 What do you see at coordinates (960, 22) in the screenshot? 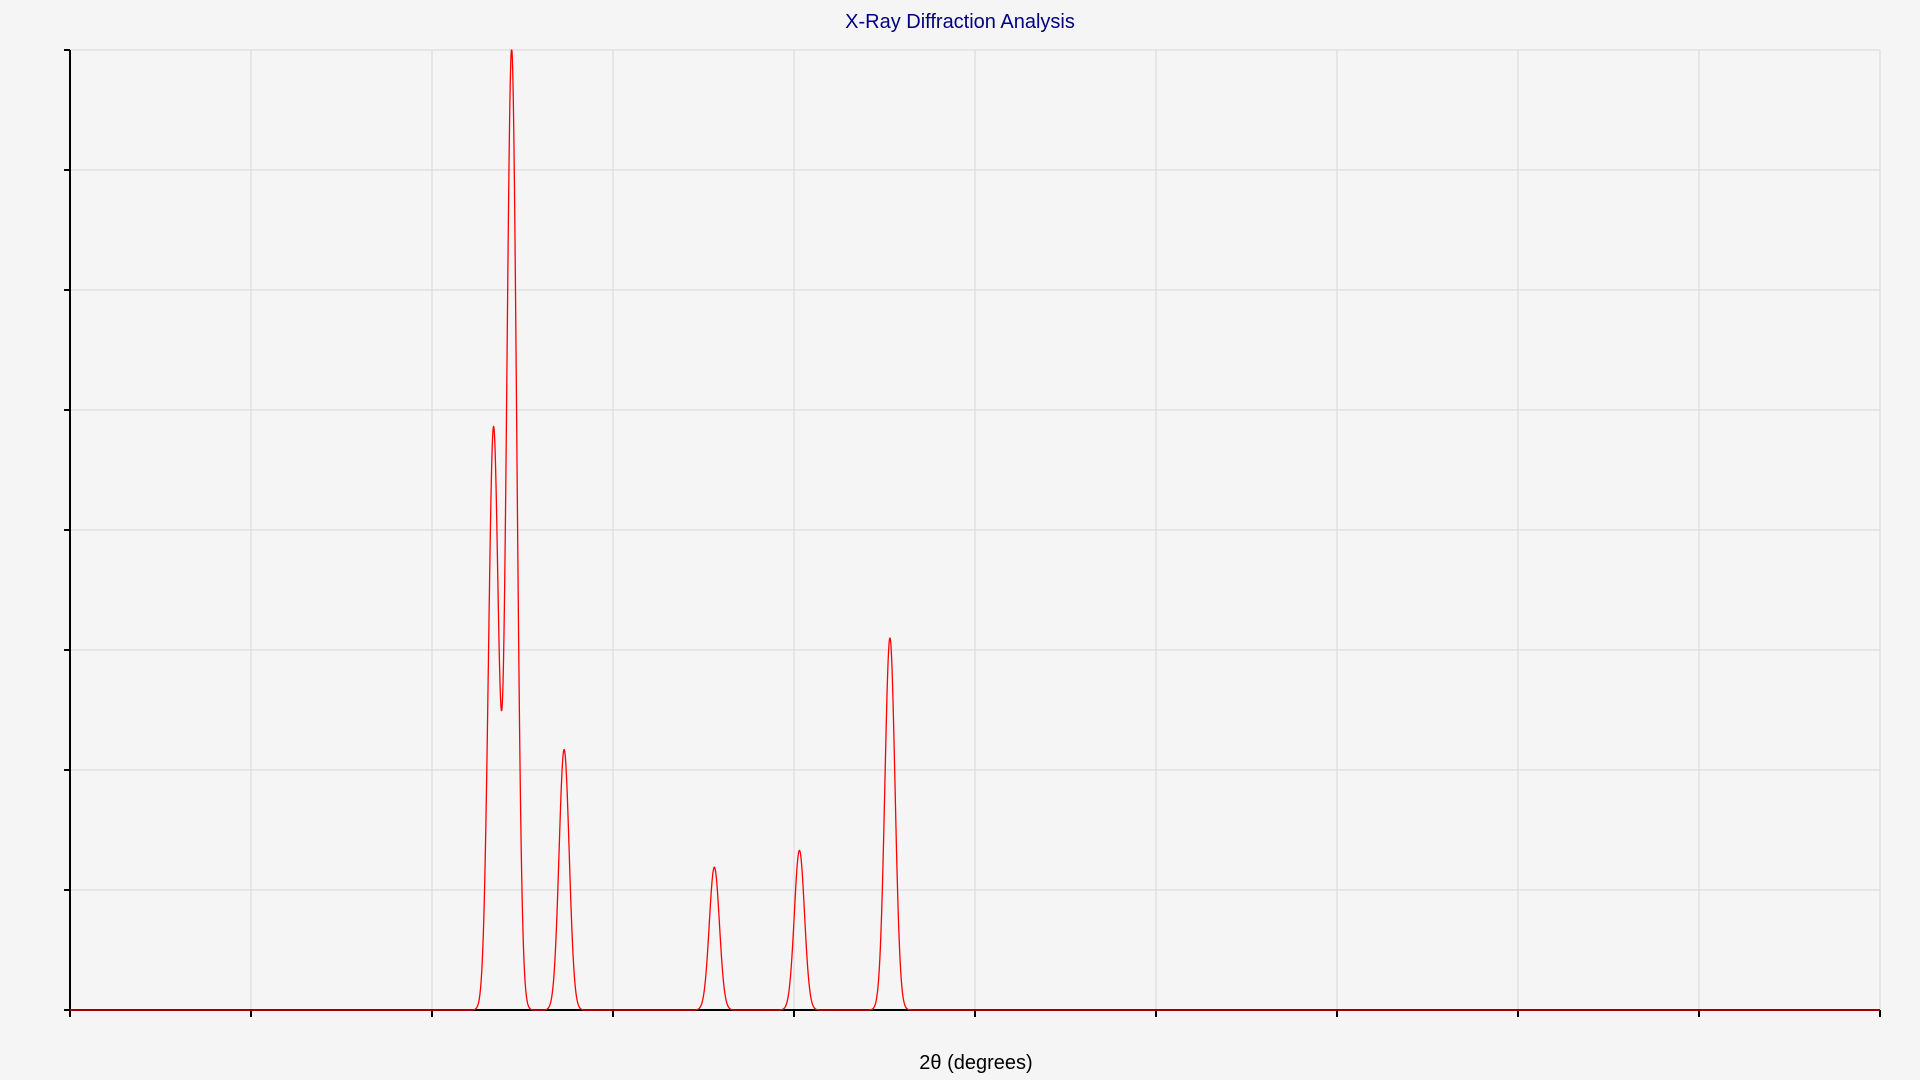
I see `chart-title: X-Ray Diffraction Analysis` at bounding box center [960, 22].